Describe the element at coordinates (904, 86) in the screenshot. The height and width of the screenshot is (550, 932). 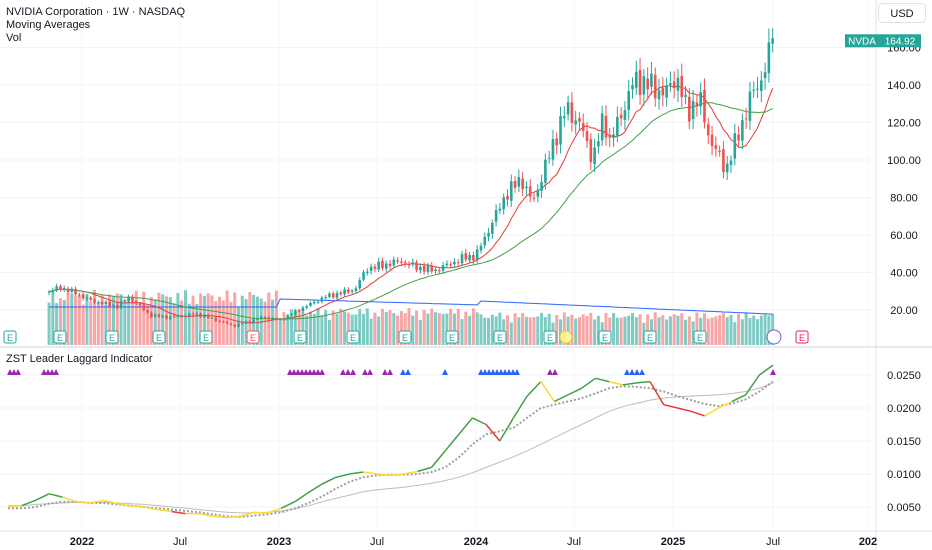
I see `price-tick-label: 140.00` at that location.